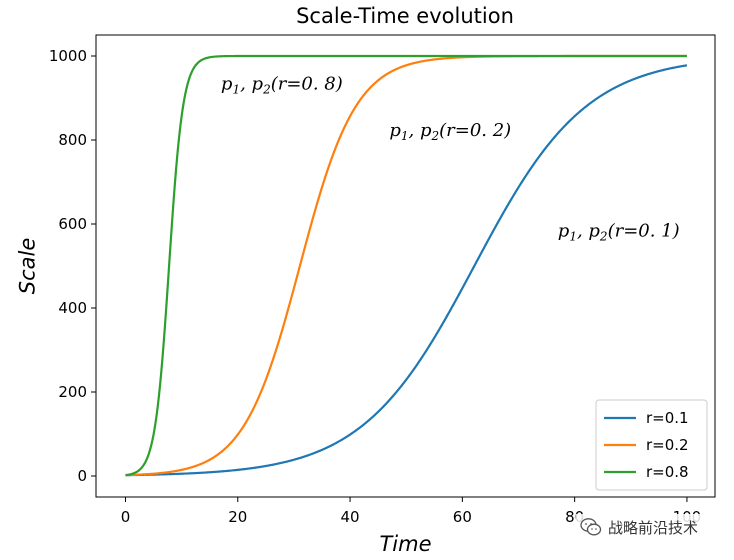 The image size is (734, 560). Describe the element at coordinates (126, 517) in the screenshot. I see `x-tick-label: 0` at that location.